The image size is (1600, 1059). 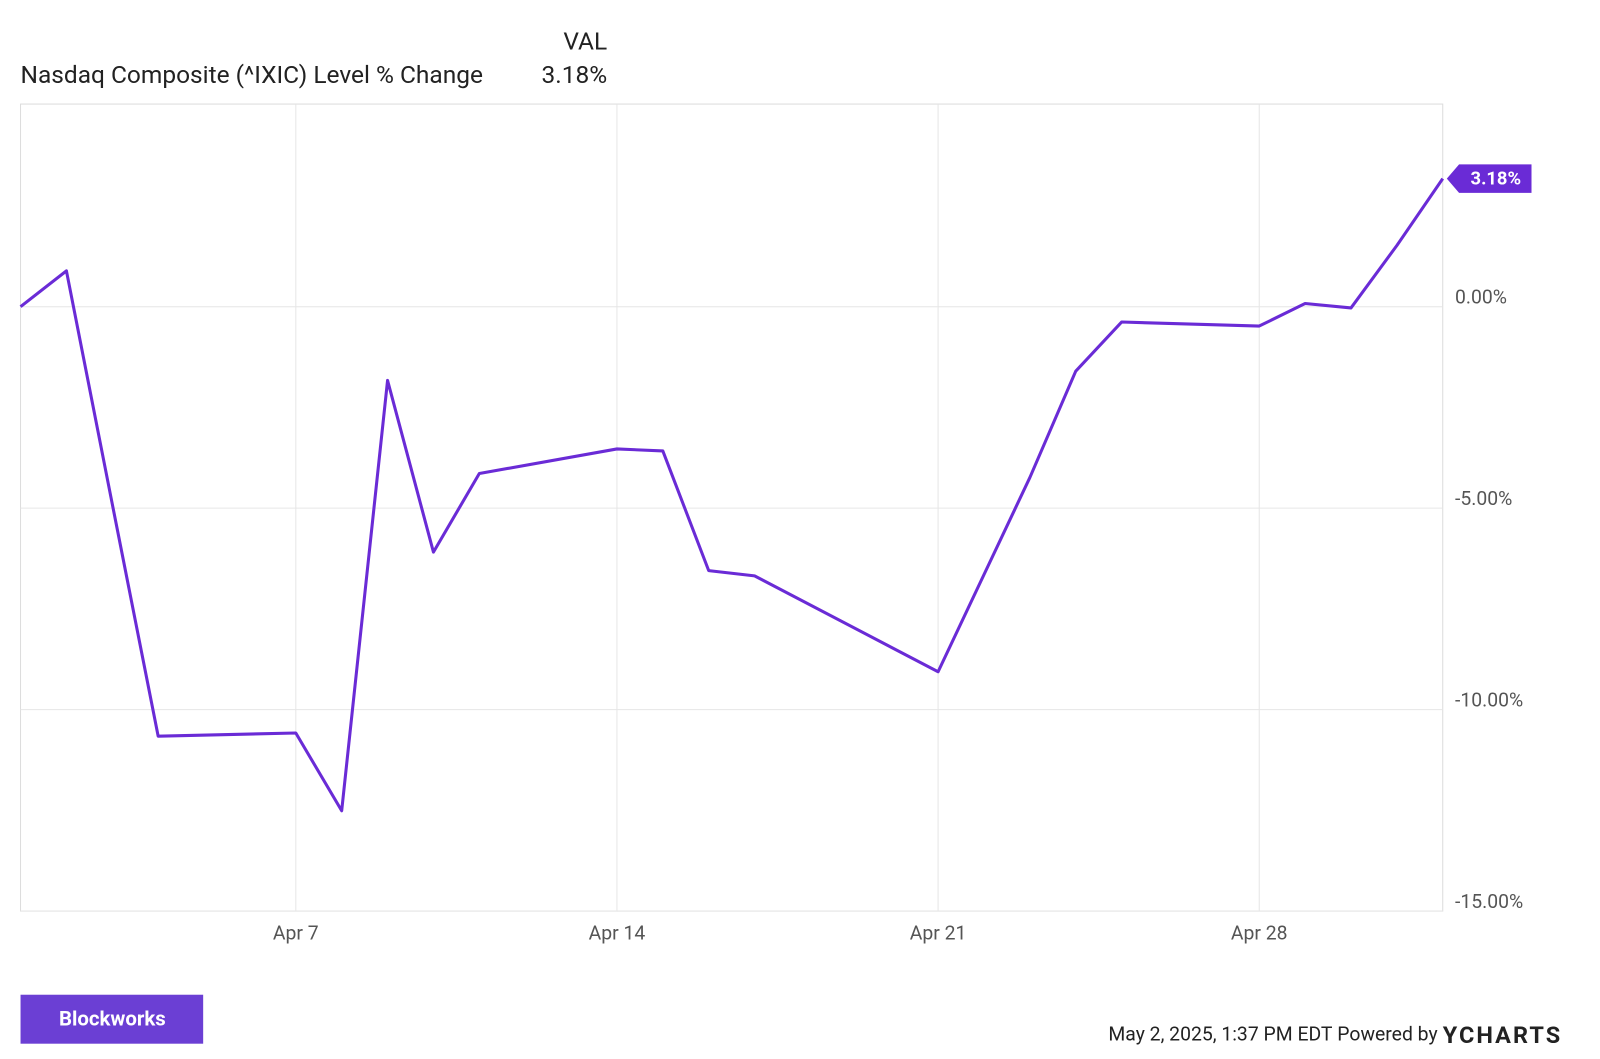 What do you see at coordinates (1220, 1034) in the screenshot?
I see `timestamp: May 2, 2025, 1:37 PM EDT` at bounding box center [1220, 1034].